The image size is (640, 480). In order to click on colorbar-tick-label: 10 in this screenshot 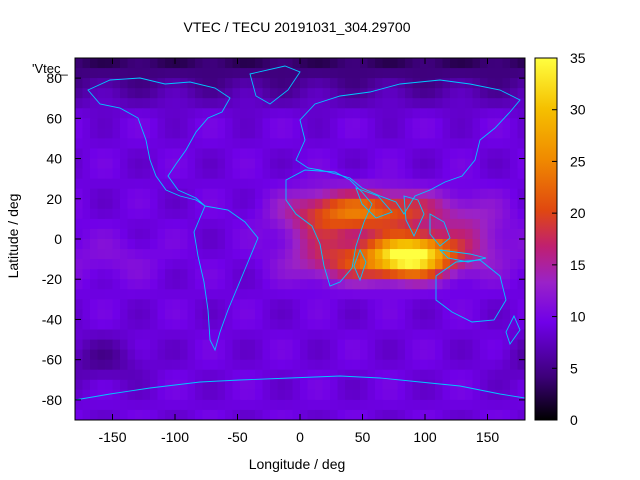, I will do `click(578, 317)`.